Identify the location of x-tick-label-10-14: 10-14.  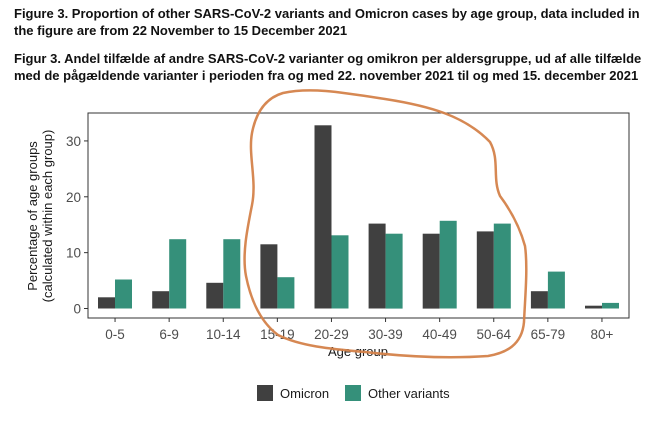
(223, 334).